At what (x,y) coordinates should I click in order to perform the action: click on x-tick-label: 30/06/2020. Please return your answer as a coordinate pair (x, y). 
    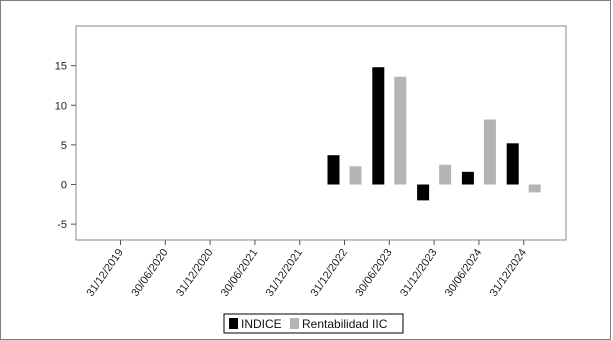
    Looking at the image, I should click on (149, 273).